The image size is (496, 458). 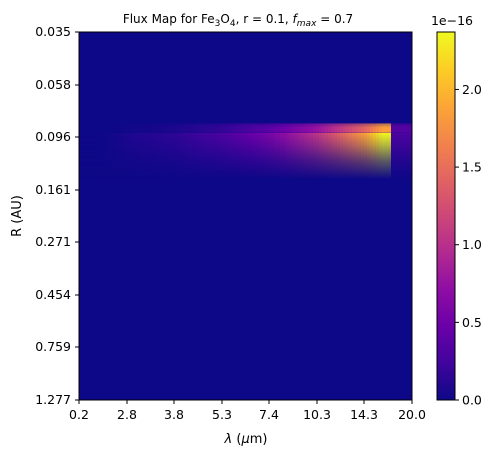 What do you see at coordinates (246, 439) in the screenshot?
I see `x-axis-label: λ (μm)` at bounding box center [246, 439].